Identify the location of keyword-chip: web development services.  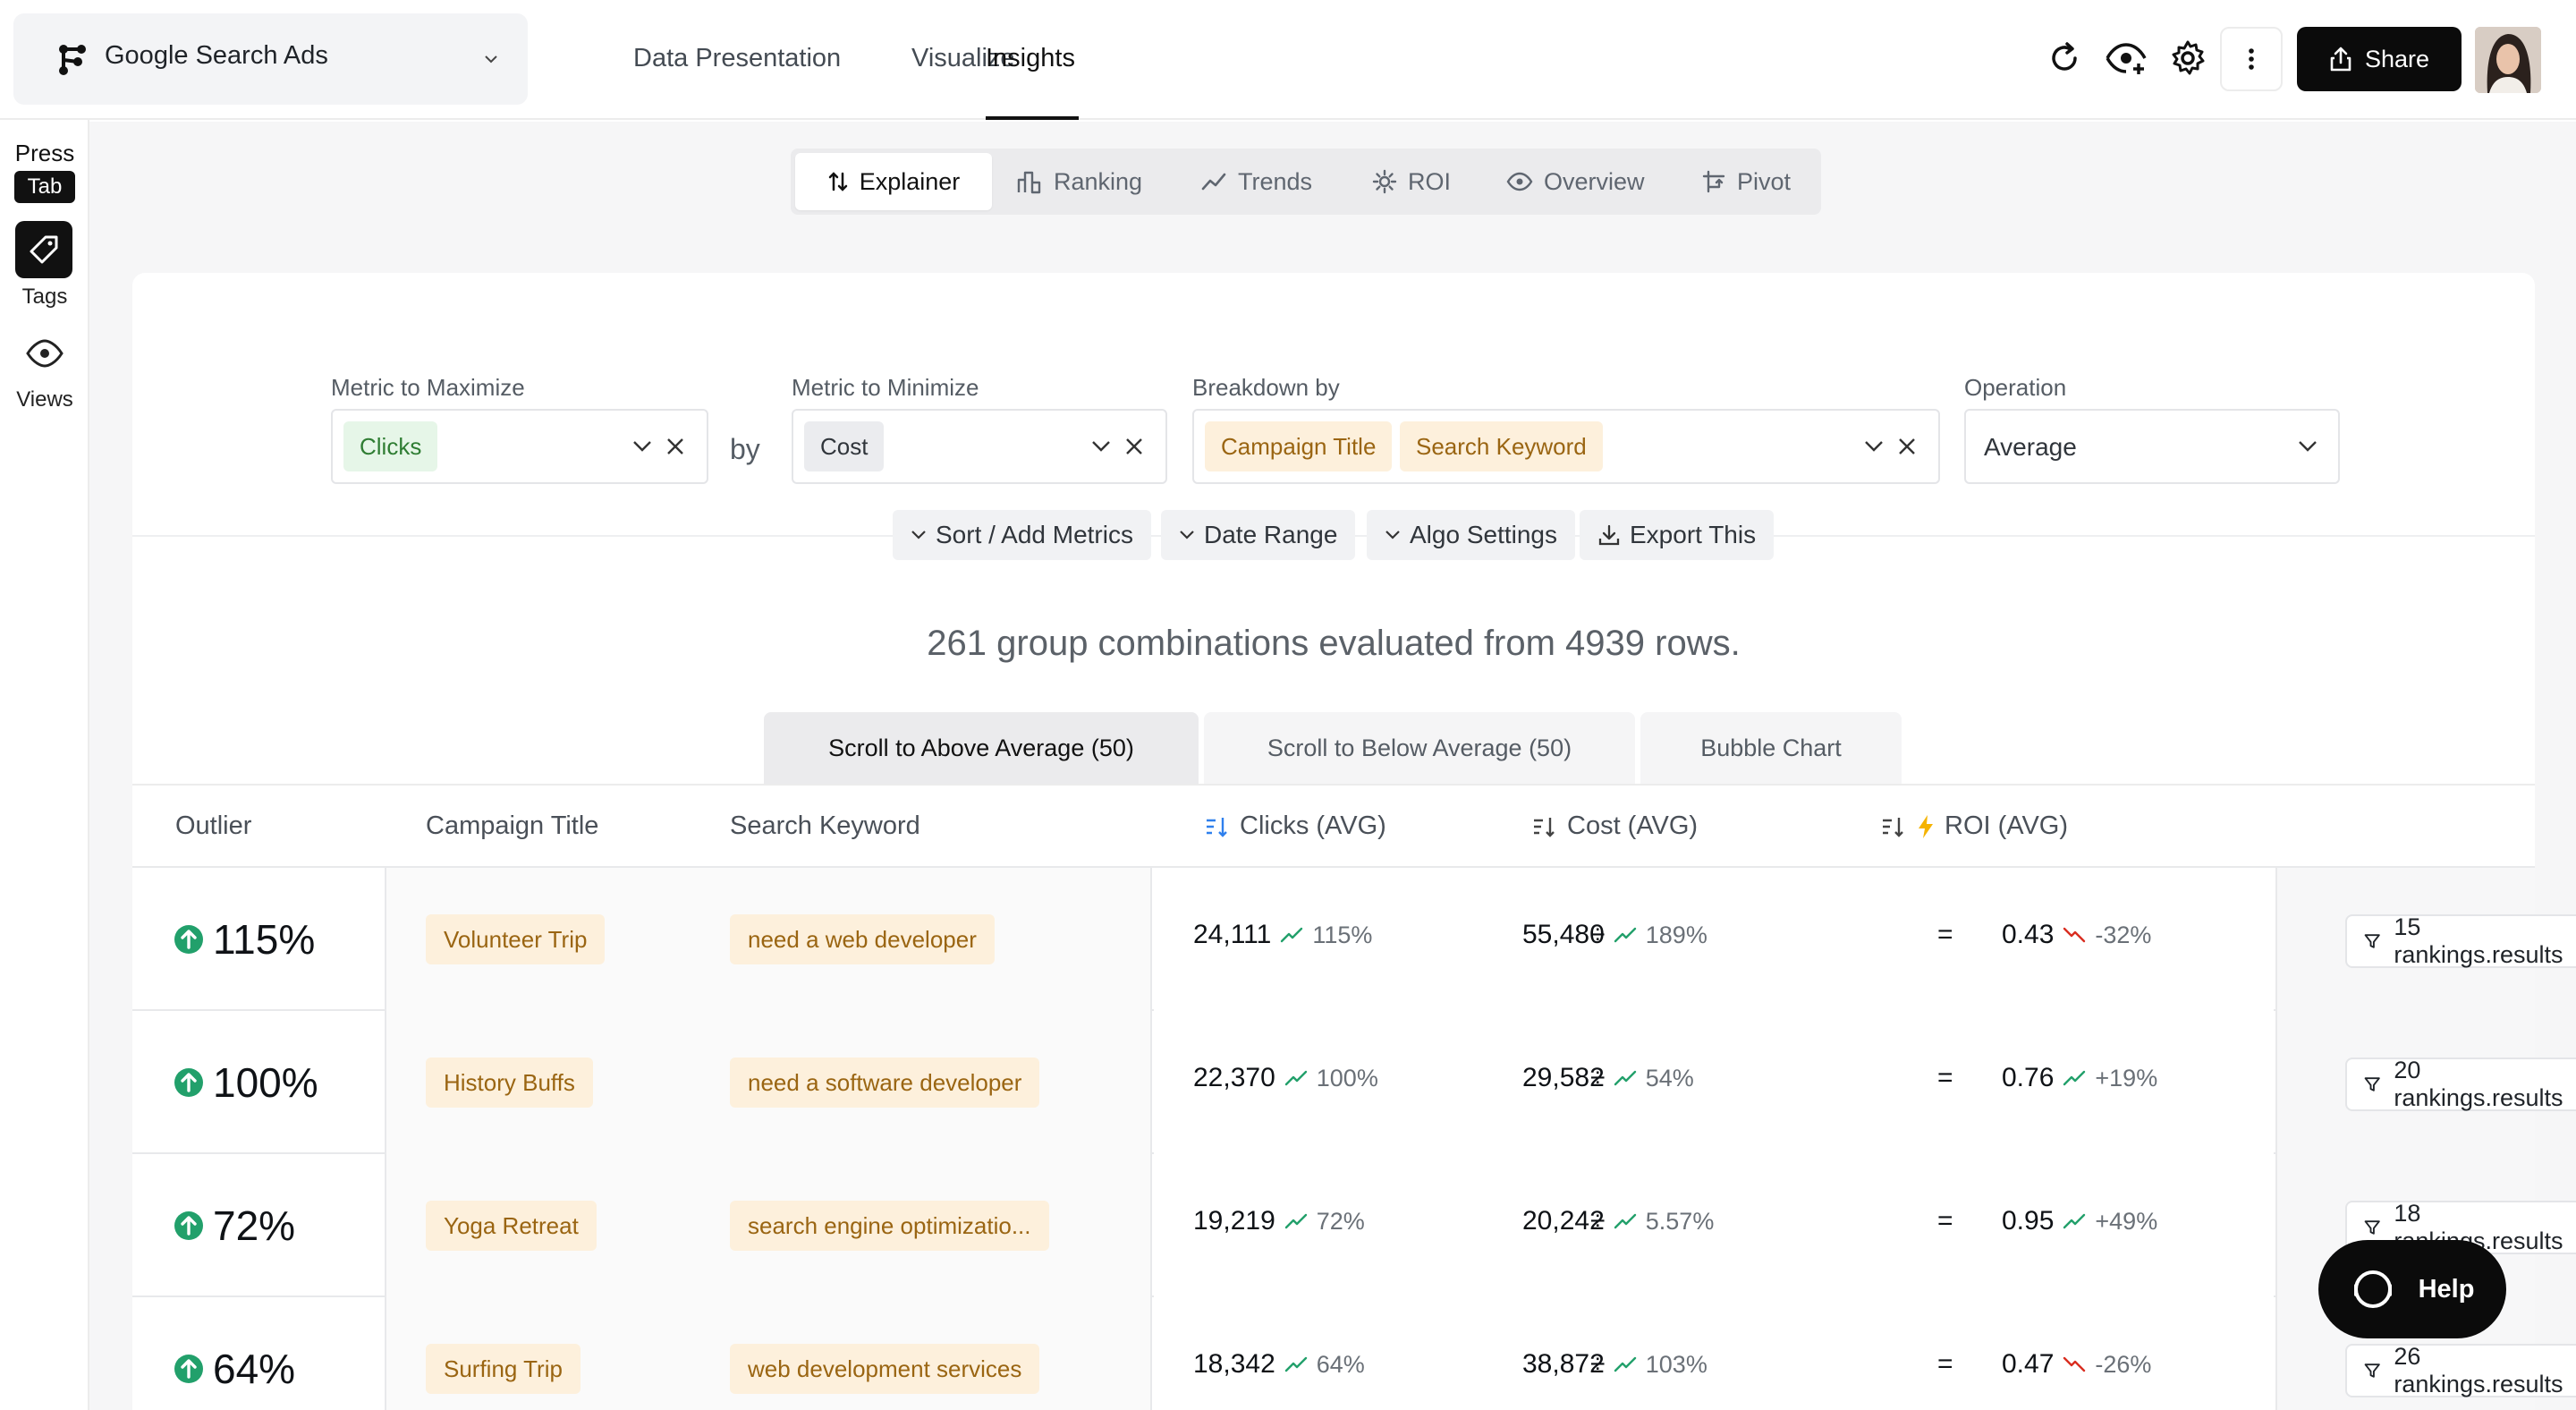
(885, 1369).